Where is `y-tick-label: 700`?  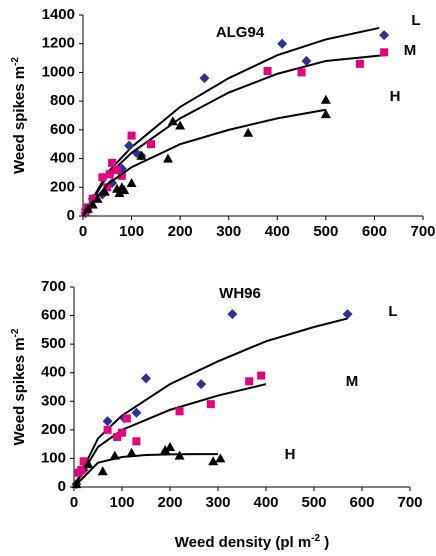 y-tick-label: 700 is located at coordinates (53, 286).